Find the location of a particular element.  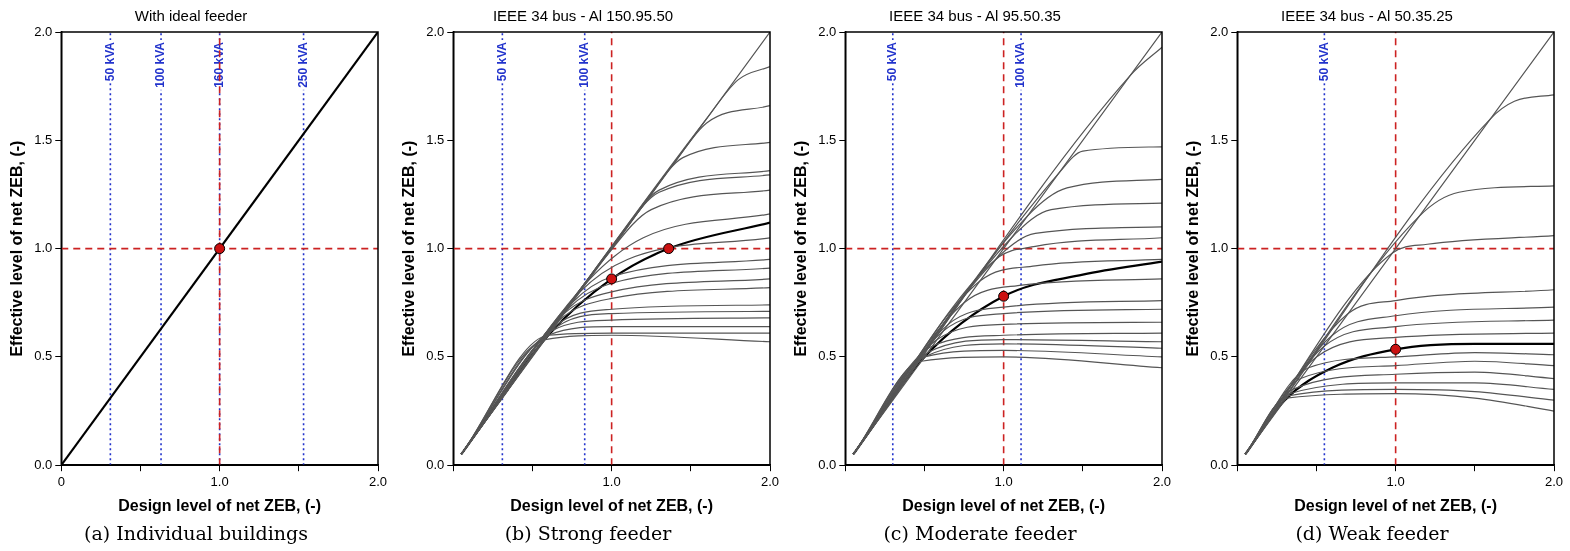

chart-title: With ideal feeder is located at coordinates (191, 16).